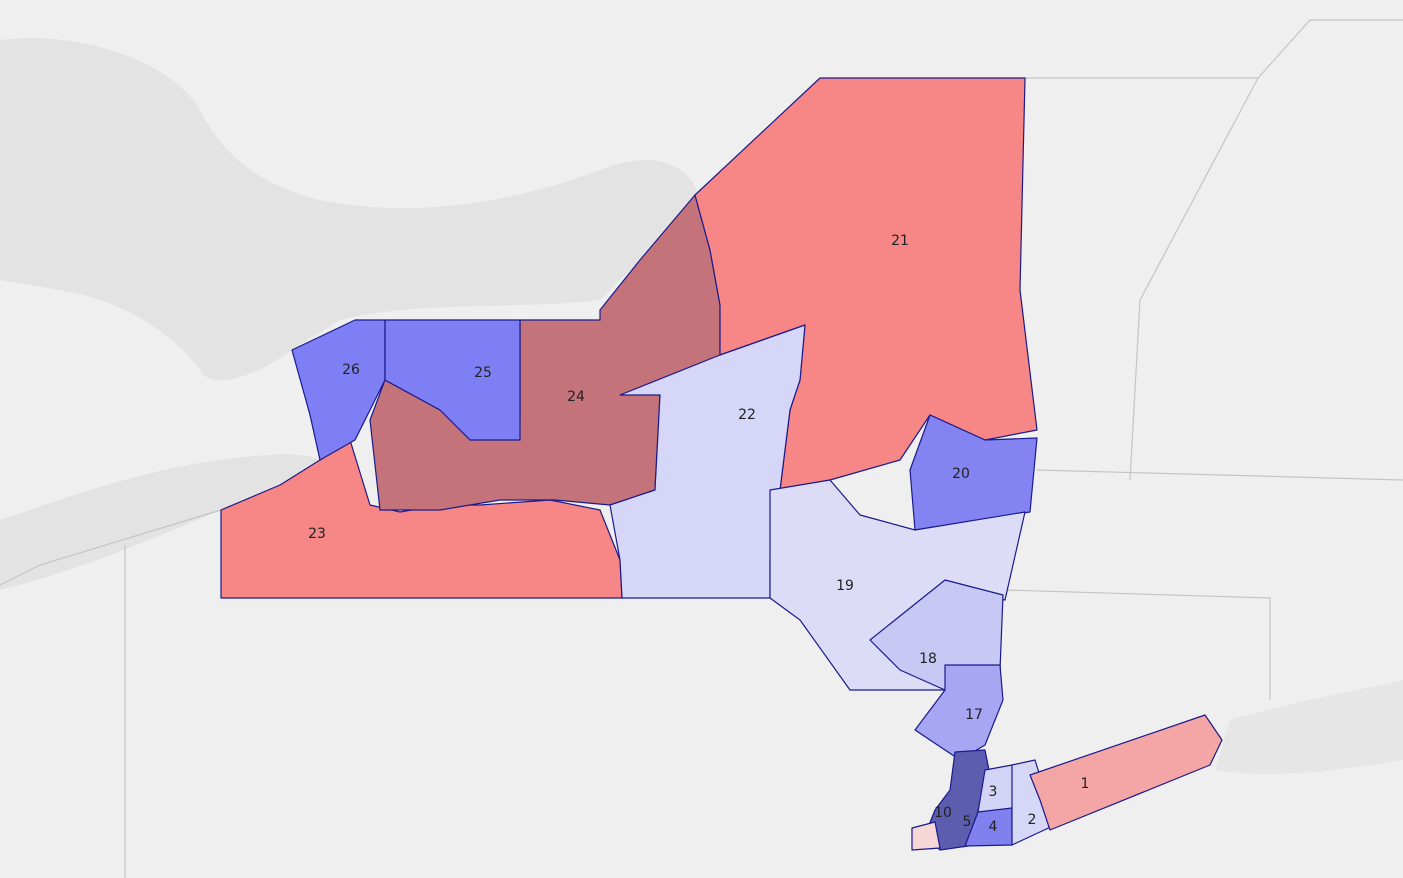 This screenshot has height=878, width=1403. I want to click on district-label: 2, so click(1032, 820).